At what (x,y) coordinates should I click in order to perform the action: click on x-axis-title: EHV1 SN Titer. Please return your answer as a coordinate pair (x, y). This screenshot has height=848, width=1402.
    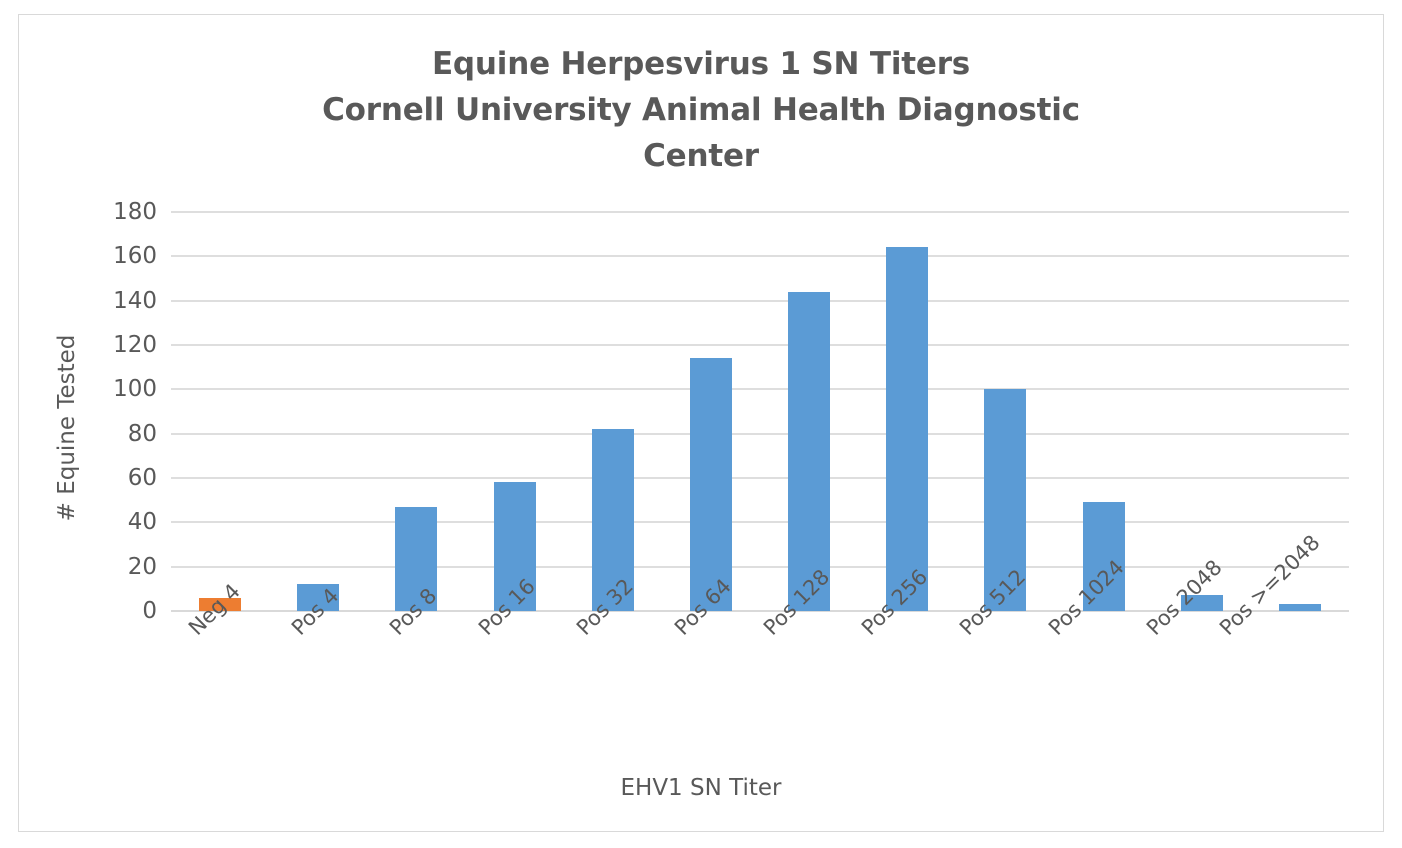
    Looking at the image, I should click on (701, 788).